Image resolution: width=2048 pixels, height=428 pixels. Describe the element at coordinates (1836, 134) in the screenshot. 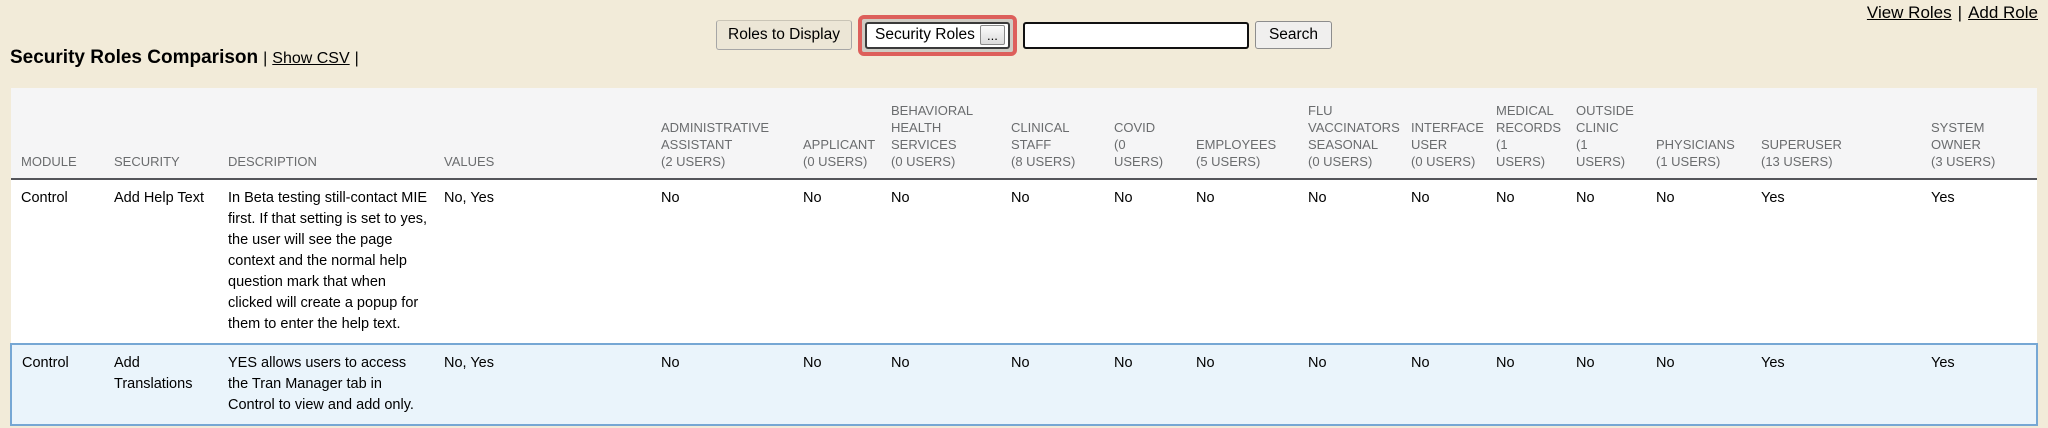

I see `col-header-role-superuser: SUPERUSER (13 USERS)` at that location.